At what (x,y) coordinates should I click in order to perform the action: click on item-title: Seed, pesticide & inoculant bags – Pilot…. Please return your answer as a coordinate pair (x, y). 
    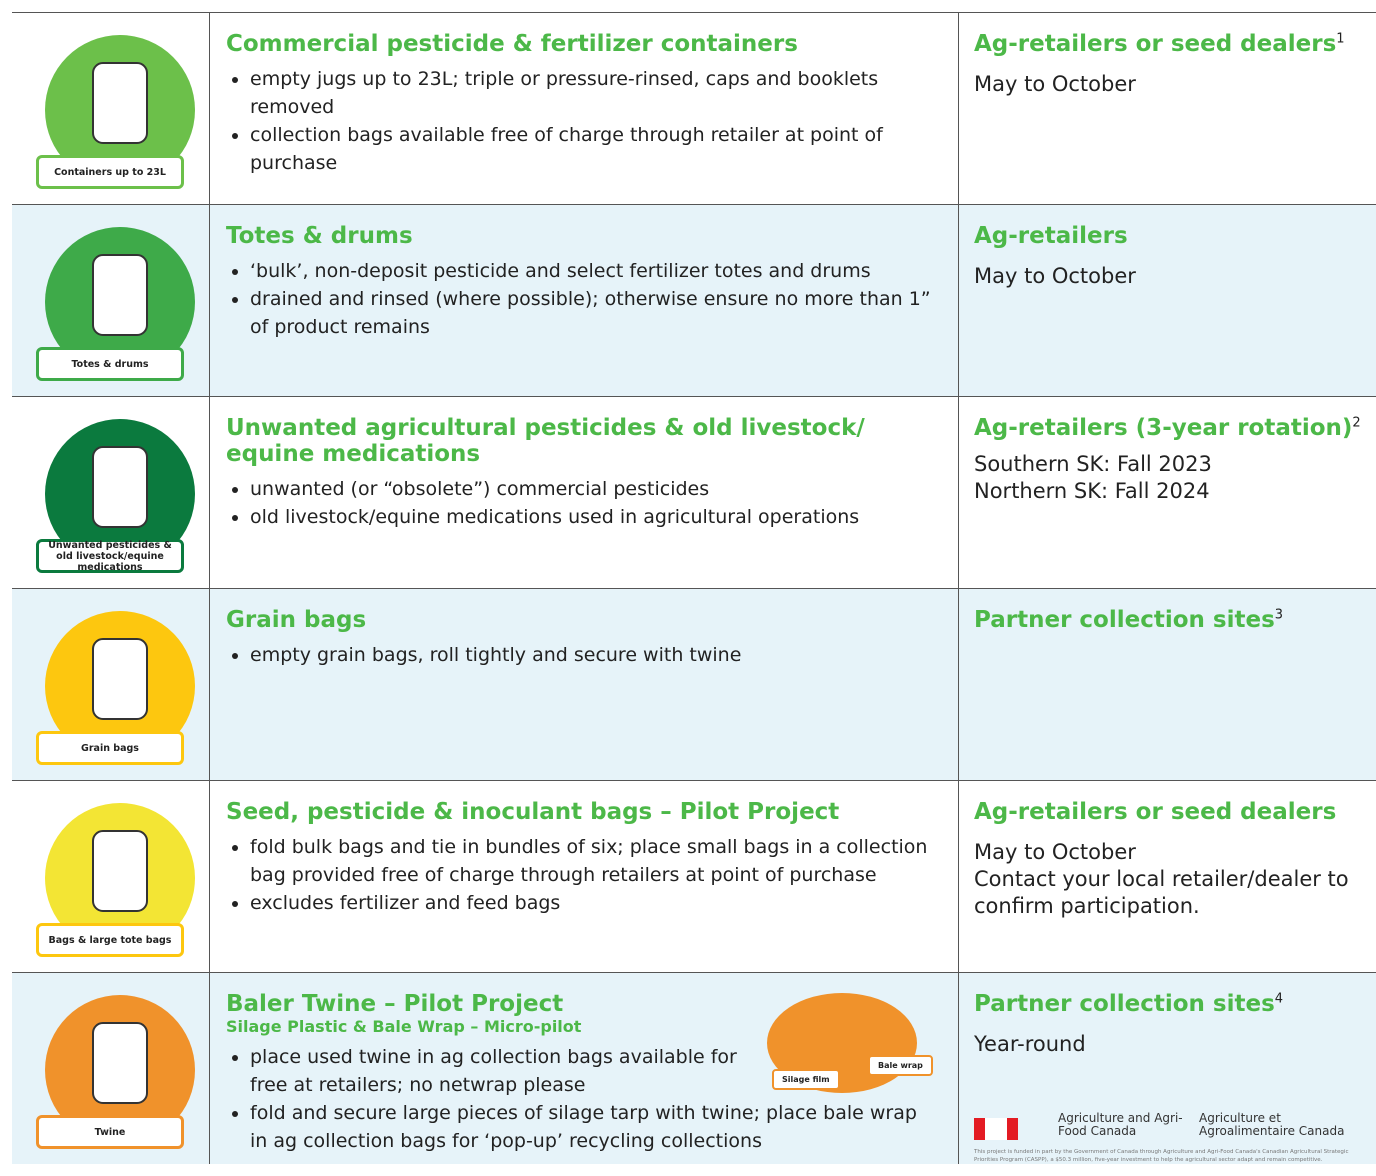
    Looking at the image, I should click on (576, 812).